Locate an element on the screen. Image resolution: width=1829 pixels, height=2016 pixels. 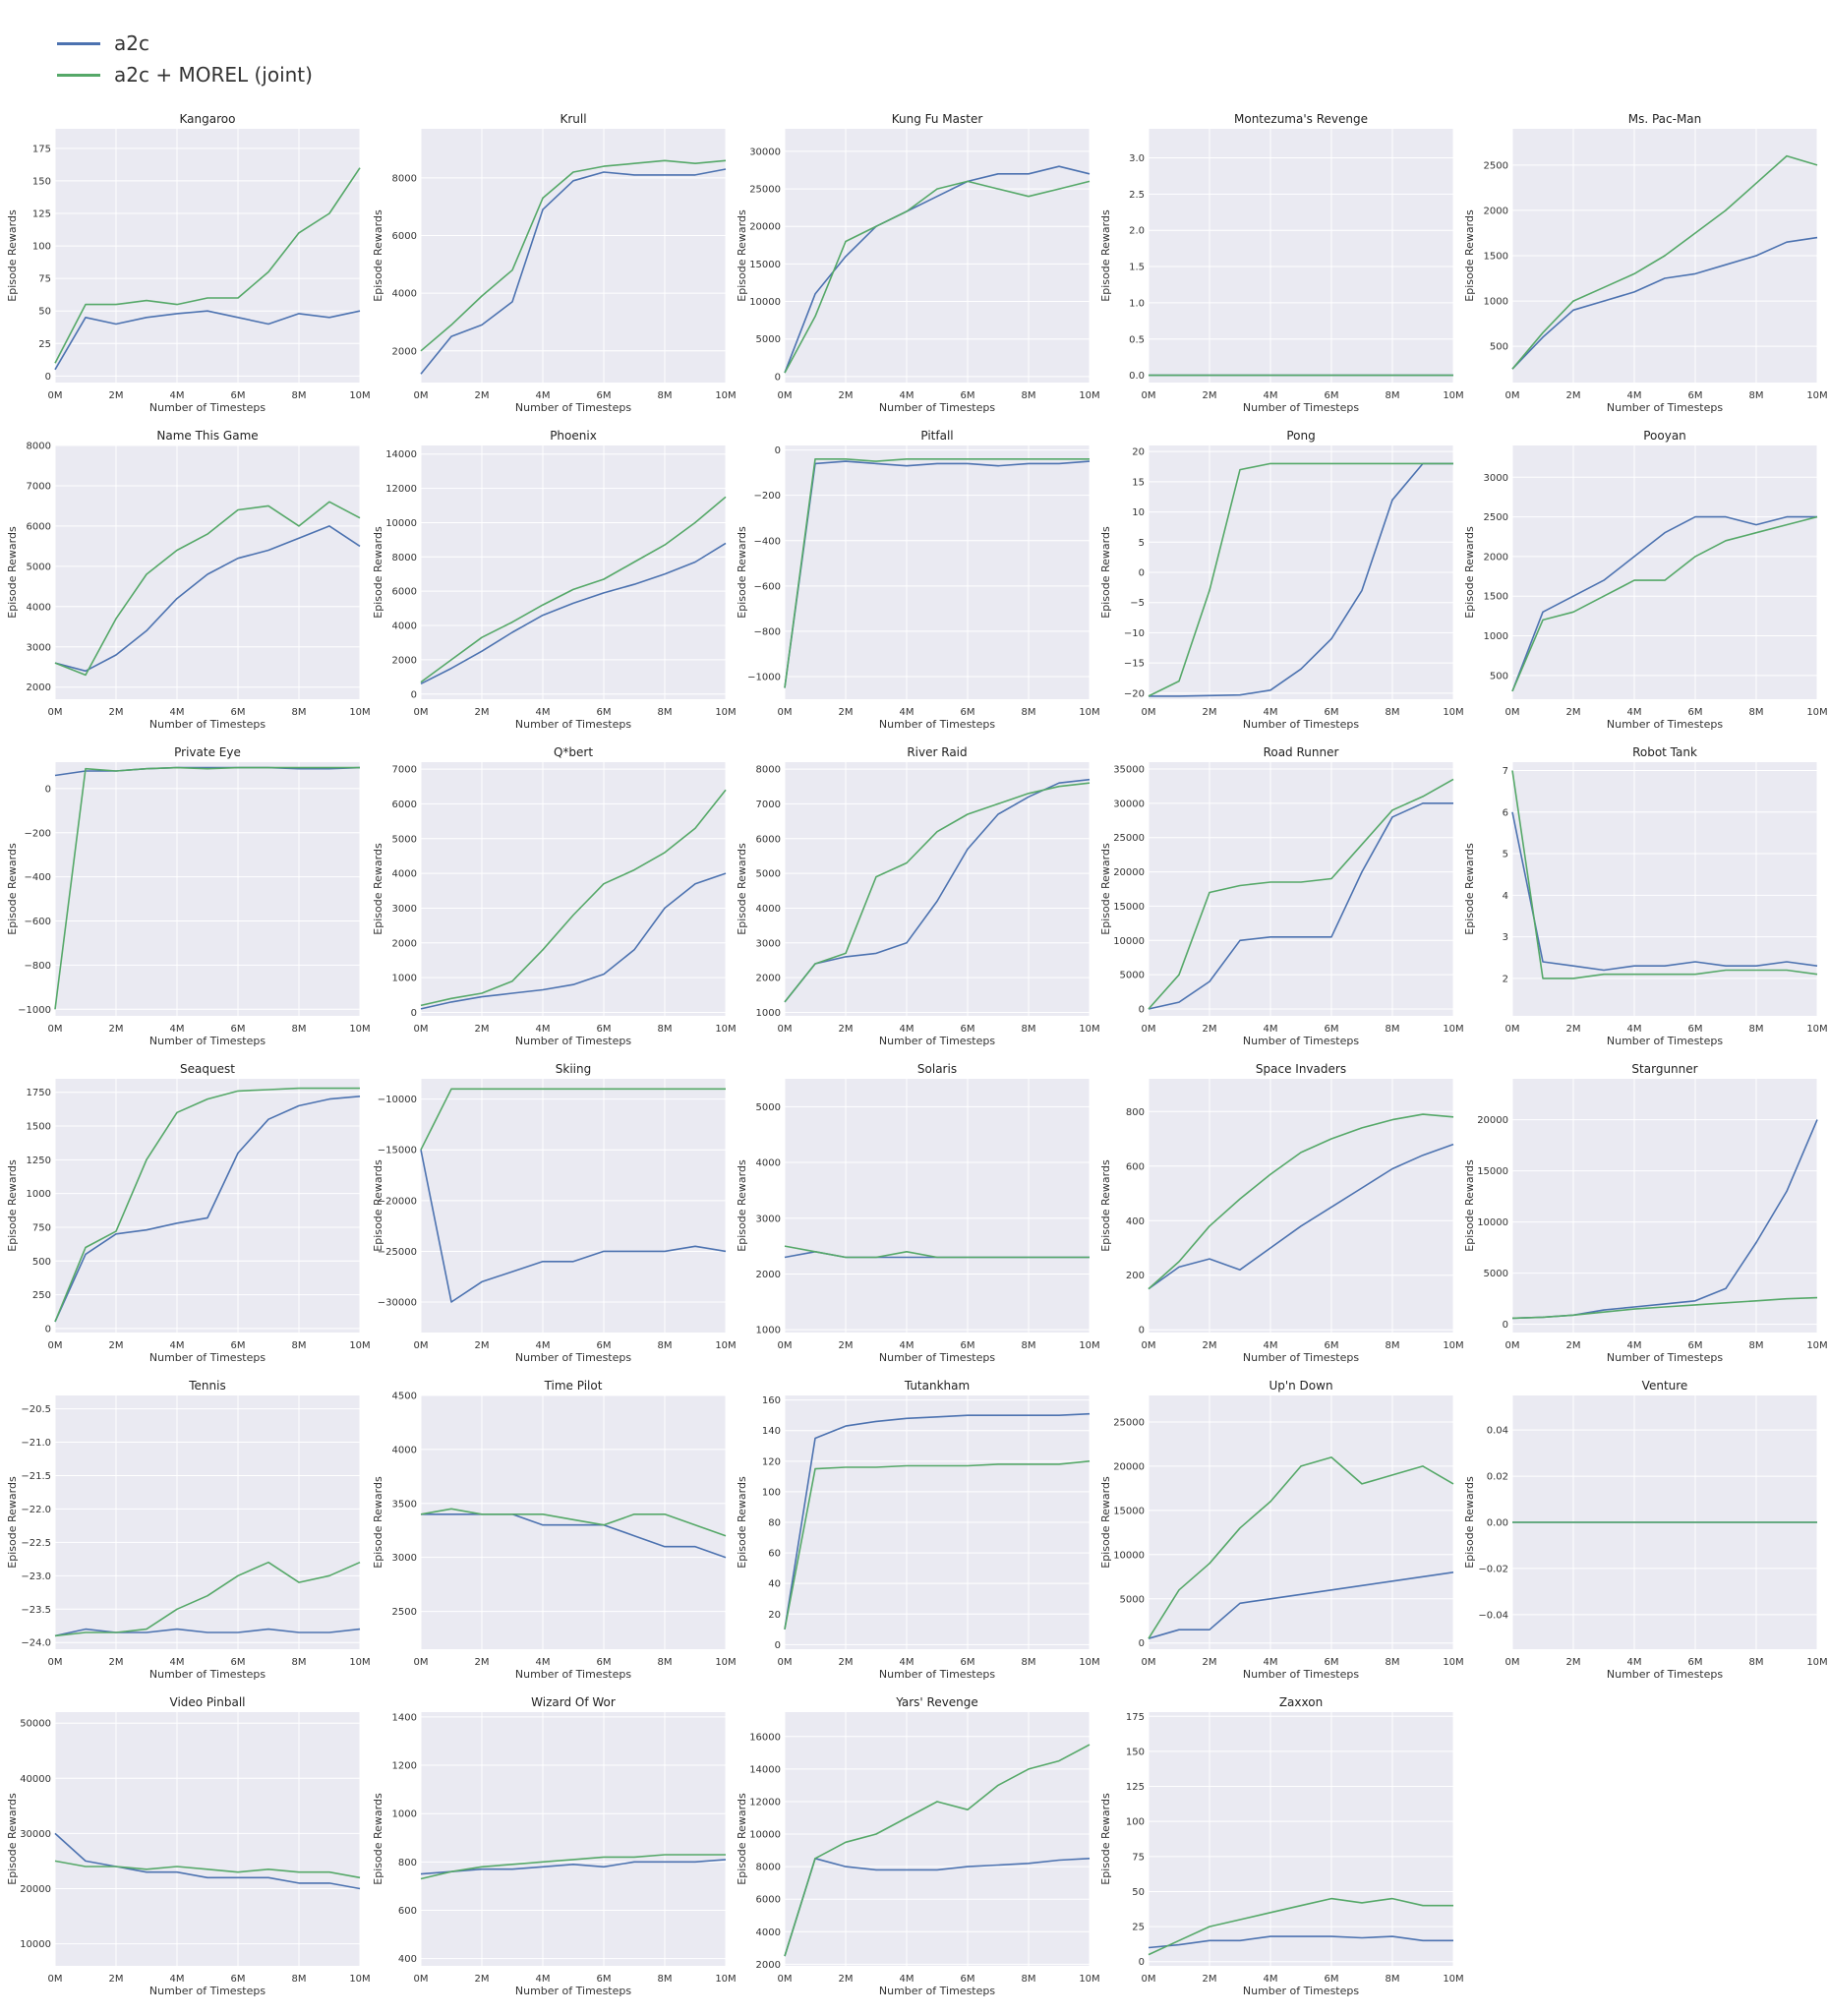
subplot-title: Up'n Down is located at coordinates (1300, 1386).